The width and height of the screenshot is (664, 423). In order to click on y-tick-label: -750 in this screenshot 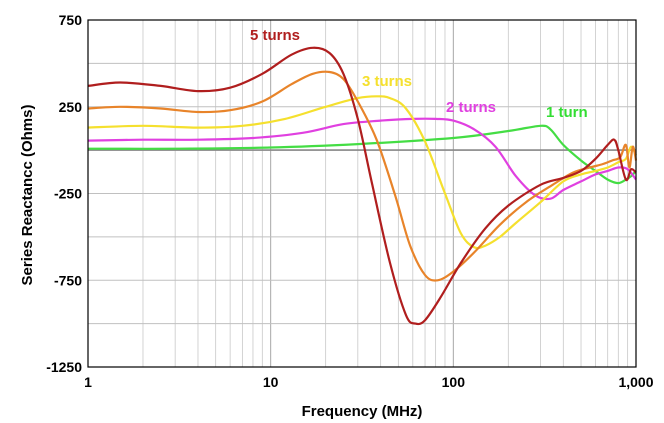, I will do `click(68, 280)`.